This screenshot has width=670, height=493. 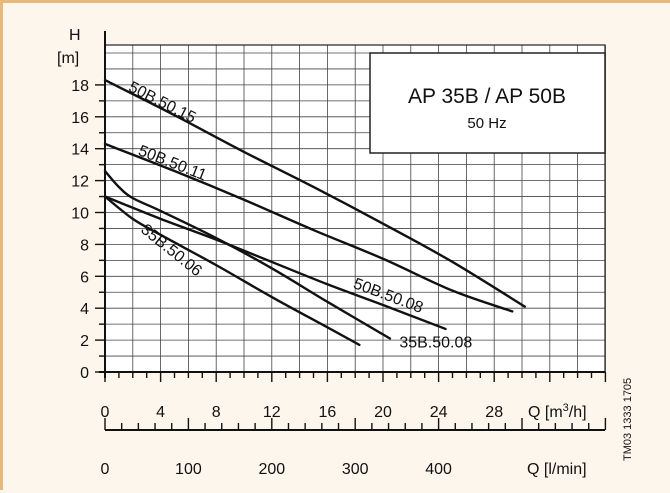 What do you see at coordinates (84, 277) in the screenshot?
I see `y-tick-label: 6` at bounding box center [84, 277].